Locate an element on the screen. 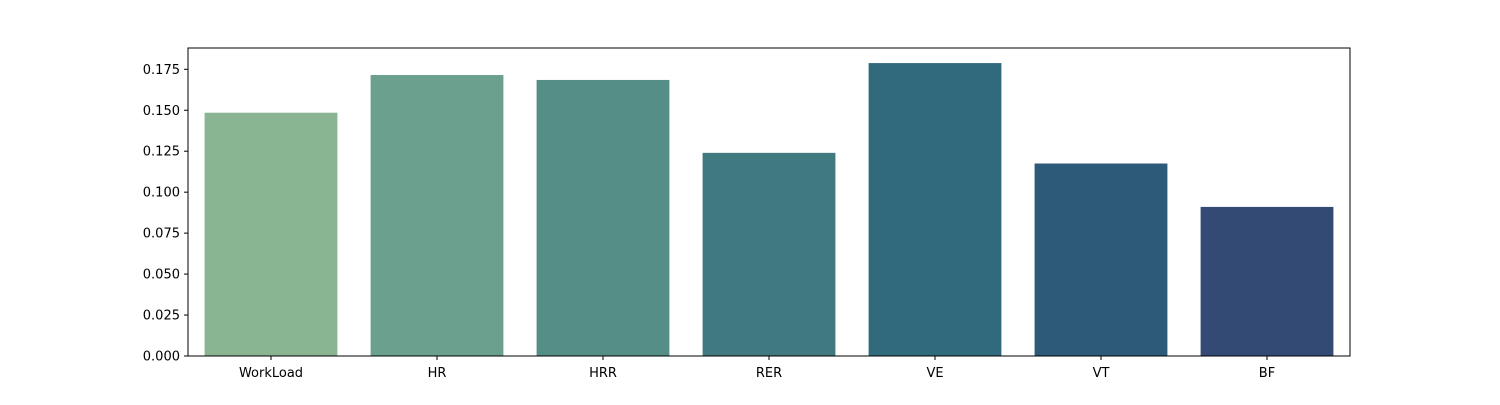 This screenshot has width=1500, height=405. bar-rer is located at coordinates (769, 254).